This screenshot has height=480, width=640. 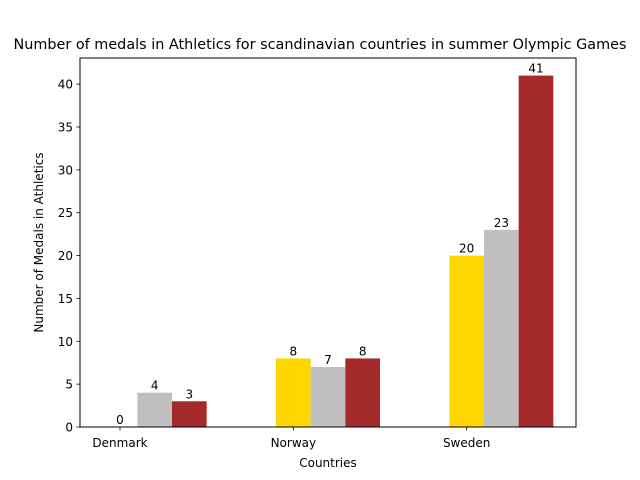 I want to click on y-tick-label: 30, so click(x=65, y=170).